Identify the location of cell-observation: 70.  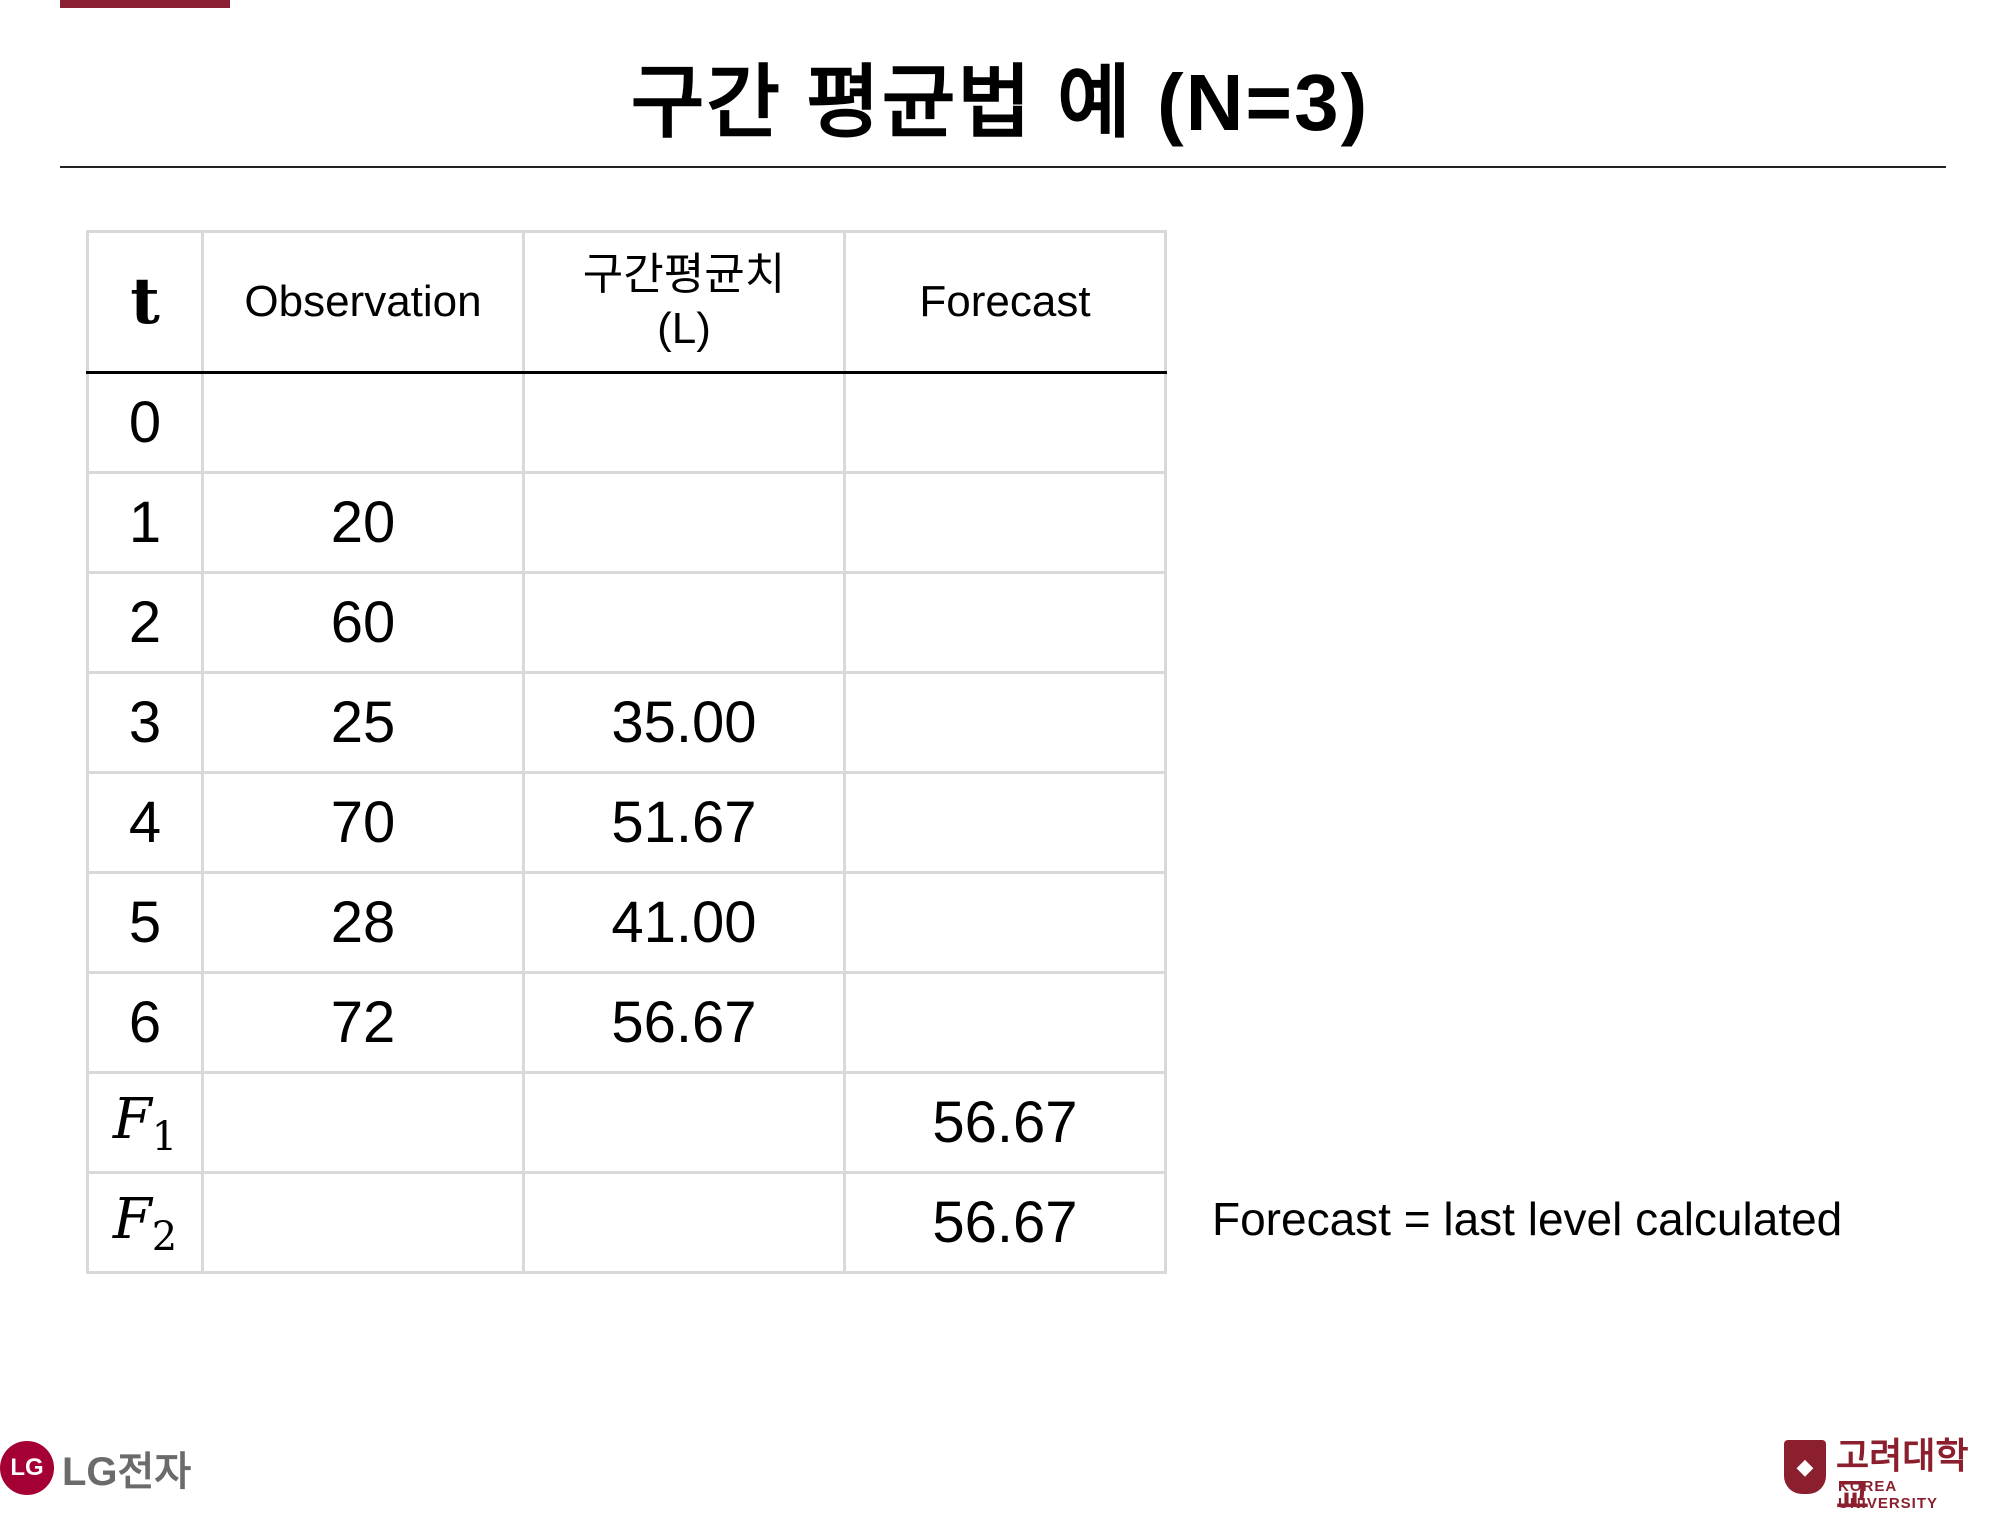
(363, 822).